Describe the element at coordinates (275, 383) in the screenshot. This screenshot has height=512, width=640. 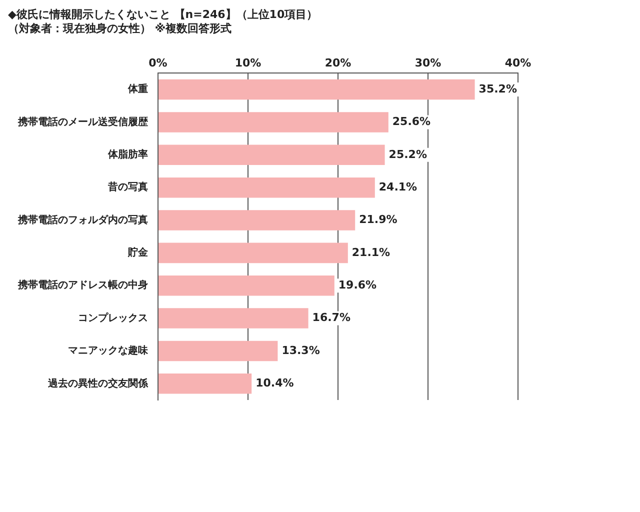
I see `data-label: 10.4%` at that location.